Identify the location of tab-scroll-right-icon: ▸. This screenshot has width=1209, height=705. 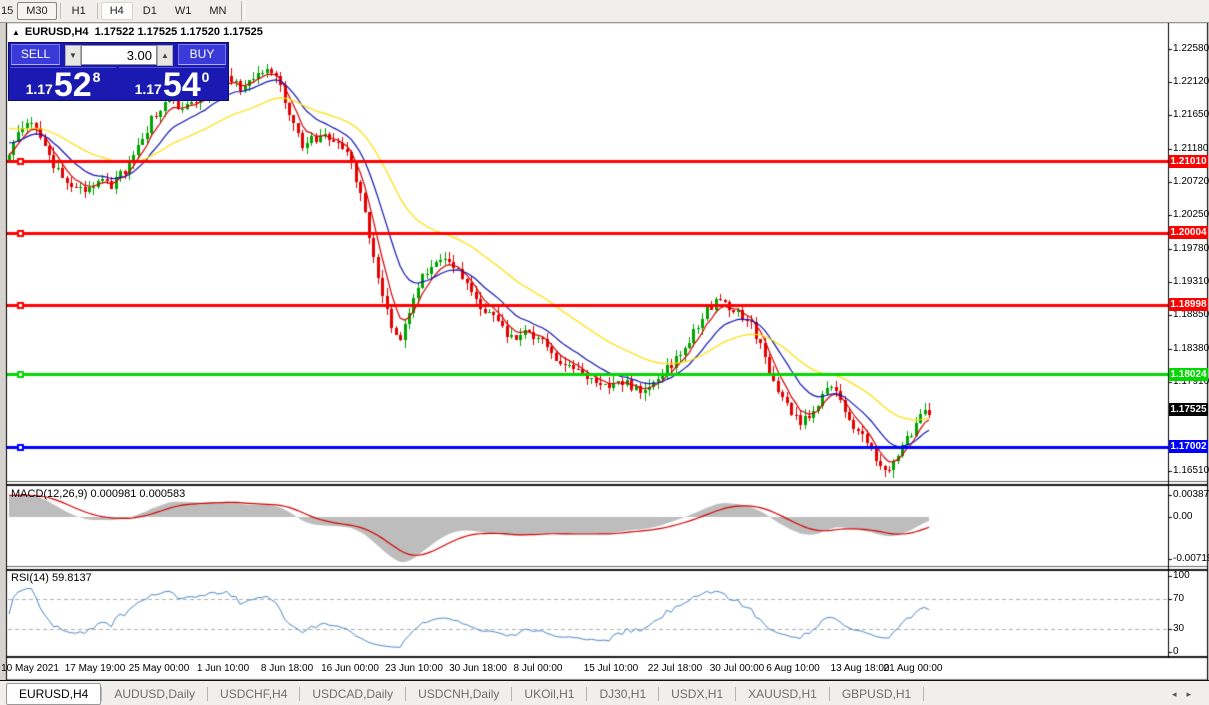
(1193, 694).